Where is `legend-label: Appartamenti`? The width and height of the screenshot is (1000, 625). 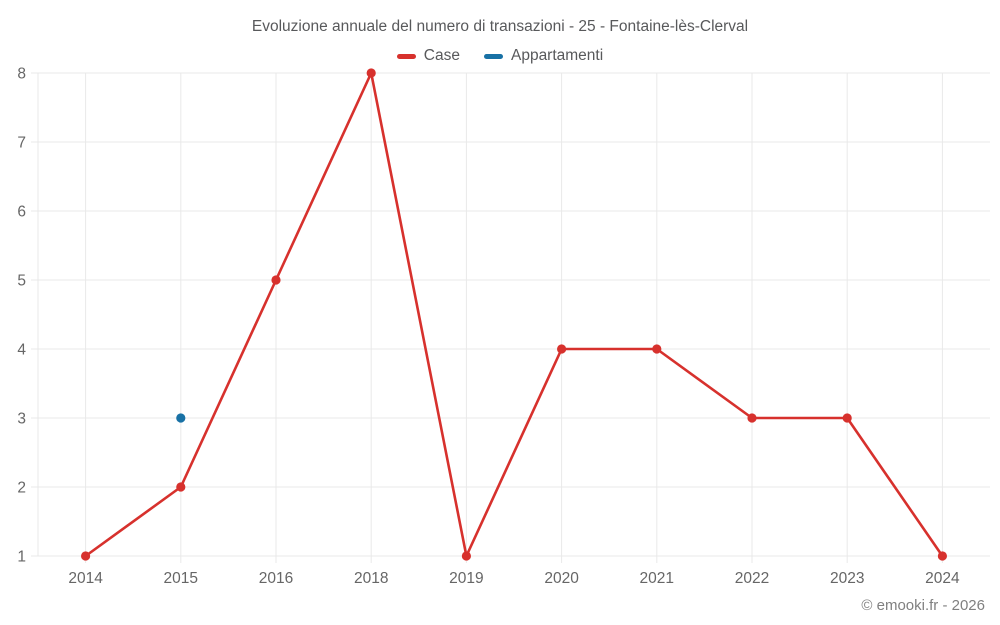
legend-label: Appartamenti is located at coordinates (557, 55).